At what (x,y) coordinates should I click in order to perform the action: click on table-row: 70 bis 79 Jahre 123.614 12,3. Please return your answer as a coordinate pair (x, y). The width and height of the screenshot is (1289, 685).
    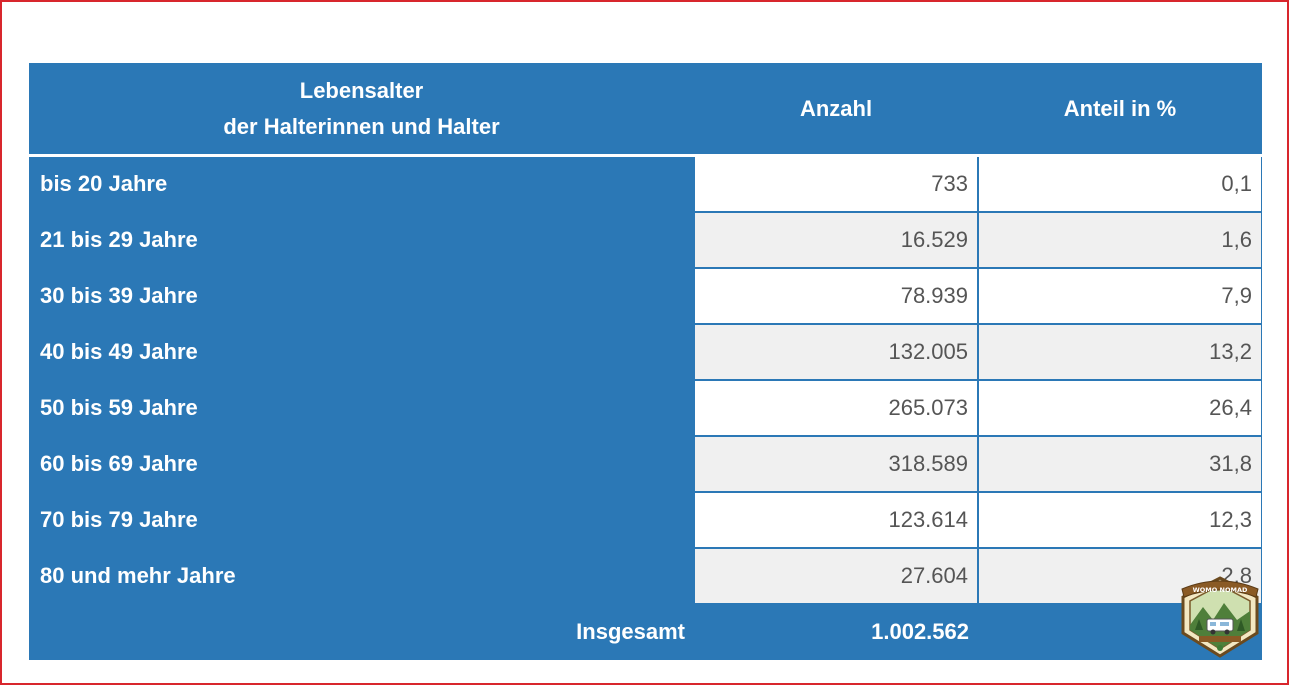
    Looking at the image, I should click on (645, 520).